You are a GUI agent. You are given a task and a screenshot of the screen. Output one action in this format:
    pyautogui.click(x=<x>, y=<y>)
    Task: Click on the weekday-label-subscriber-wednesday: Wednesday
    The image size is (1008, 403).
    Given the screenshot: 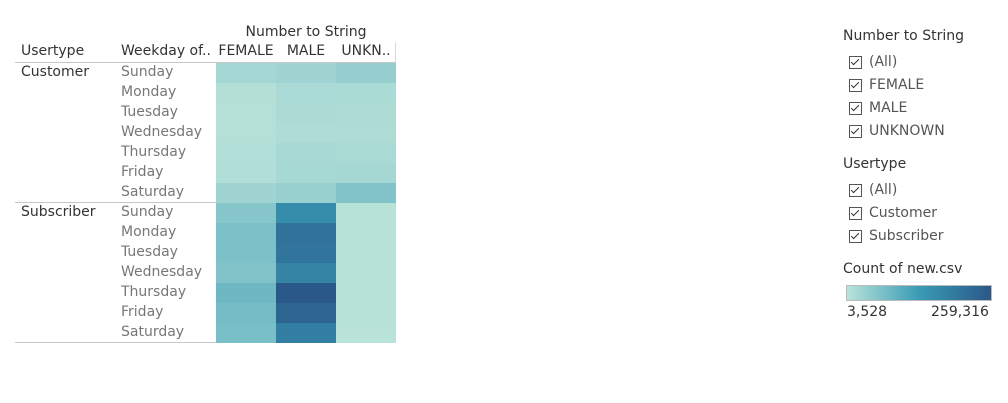 What is the action you would take?
    pyautogui.click(x=162, y=272)
    